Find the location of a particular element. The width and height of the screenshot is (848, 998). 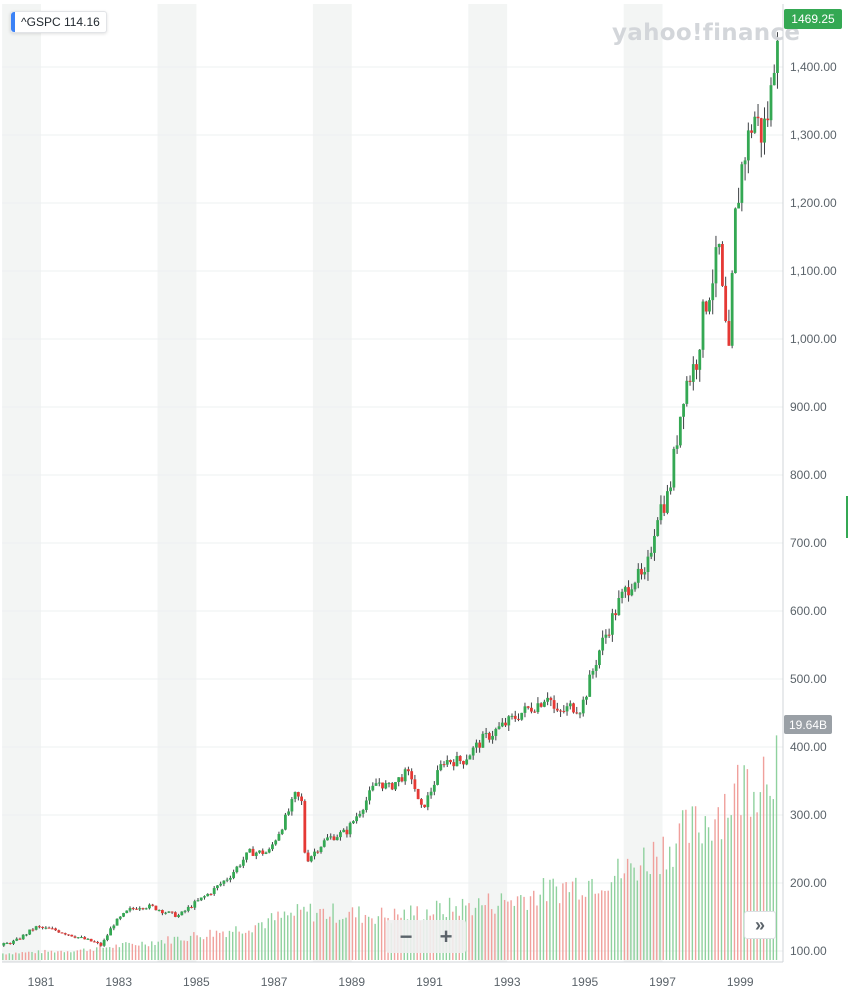

scroll-right-button: » is located at coordinates (760, 925).